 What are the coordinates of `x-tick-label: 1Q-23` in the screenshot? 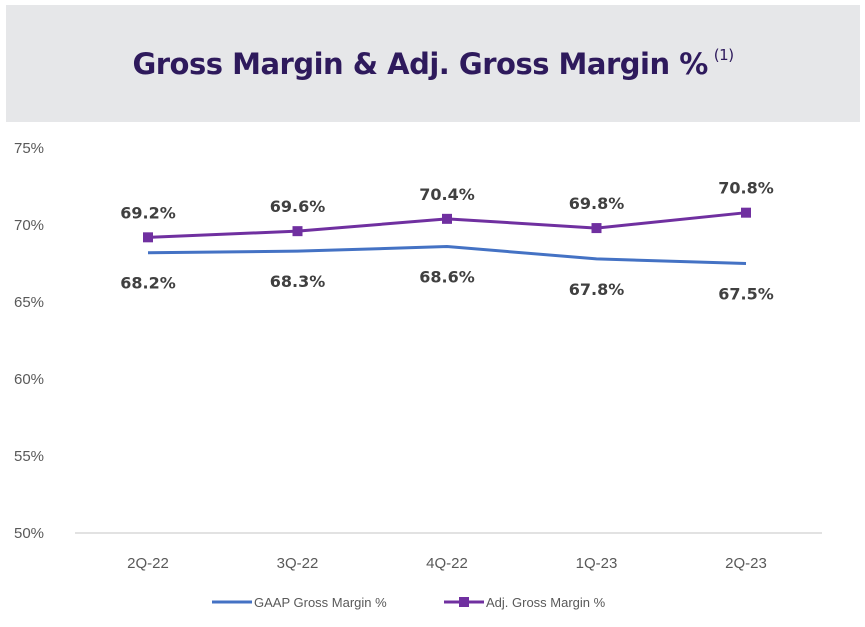 It's located at (597, 563).